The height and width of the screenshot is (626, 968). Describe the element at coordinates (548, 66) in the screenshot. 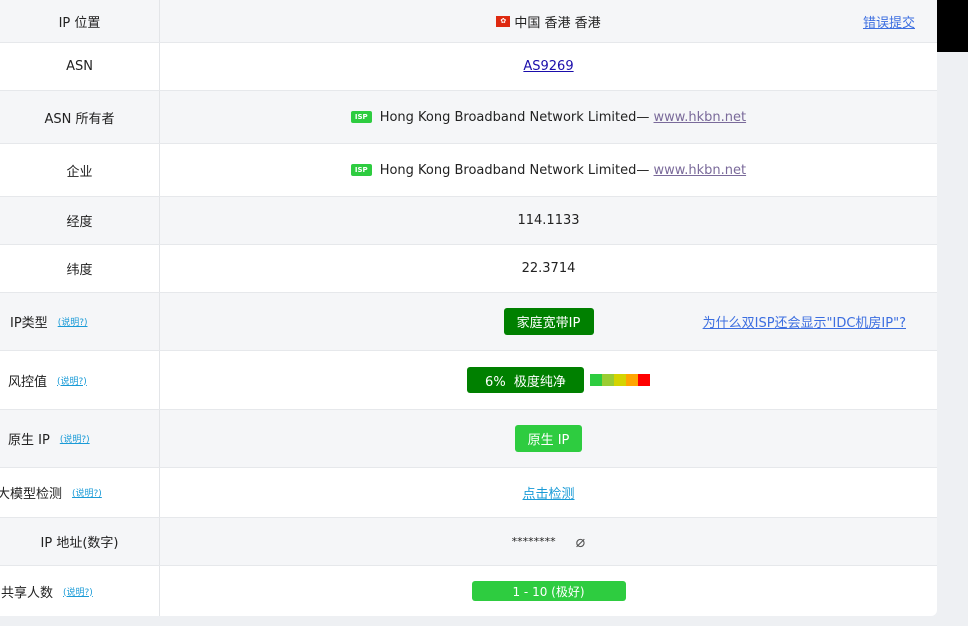

I see `asn-link: AS9269` at that location.